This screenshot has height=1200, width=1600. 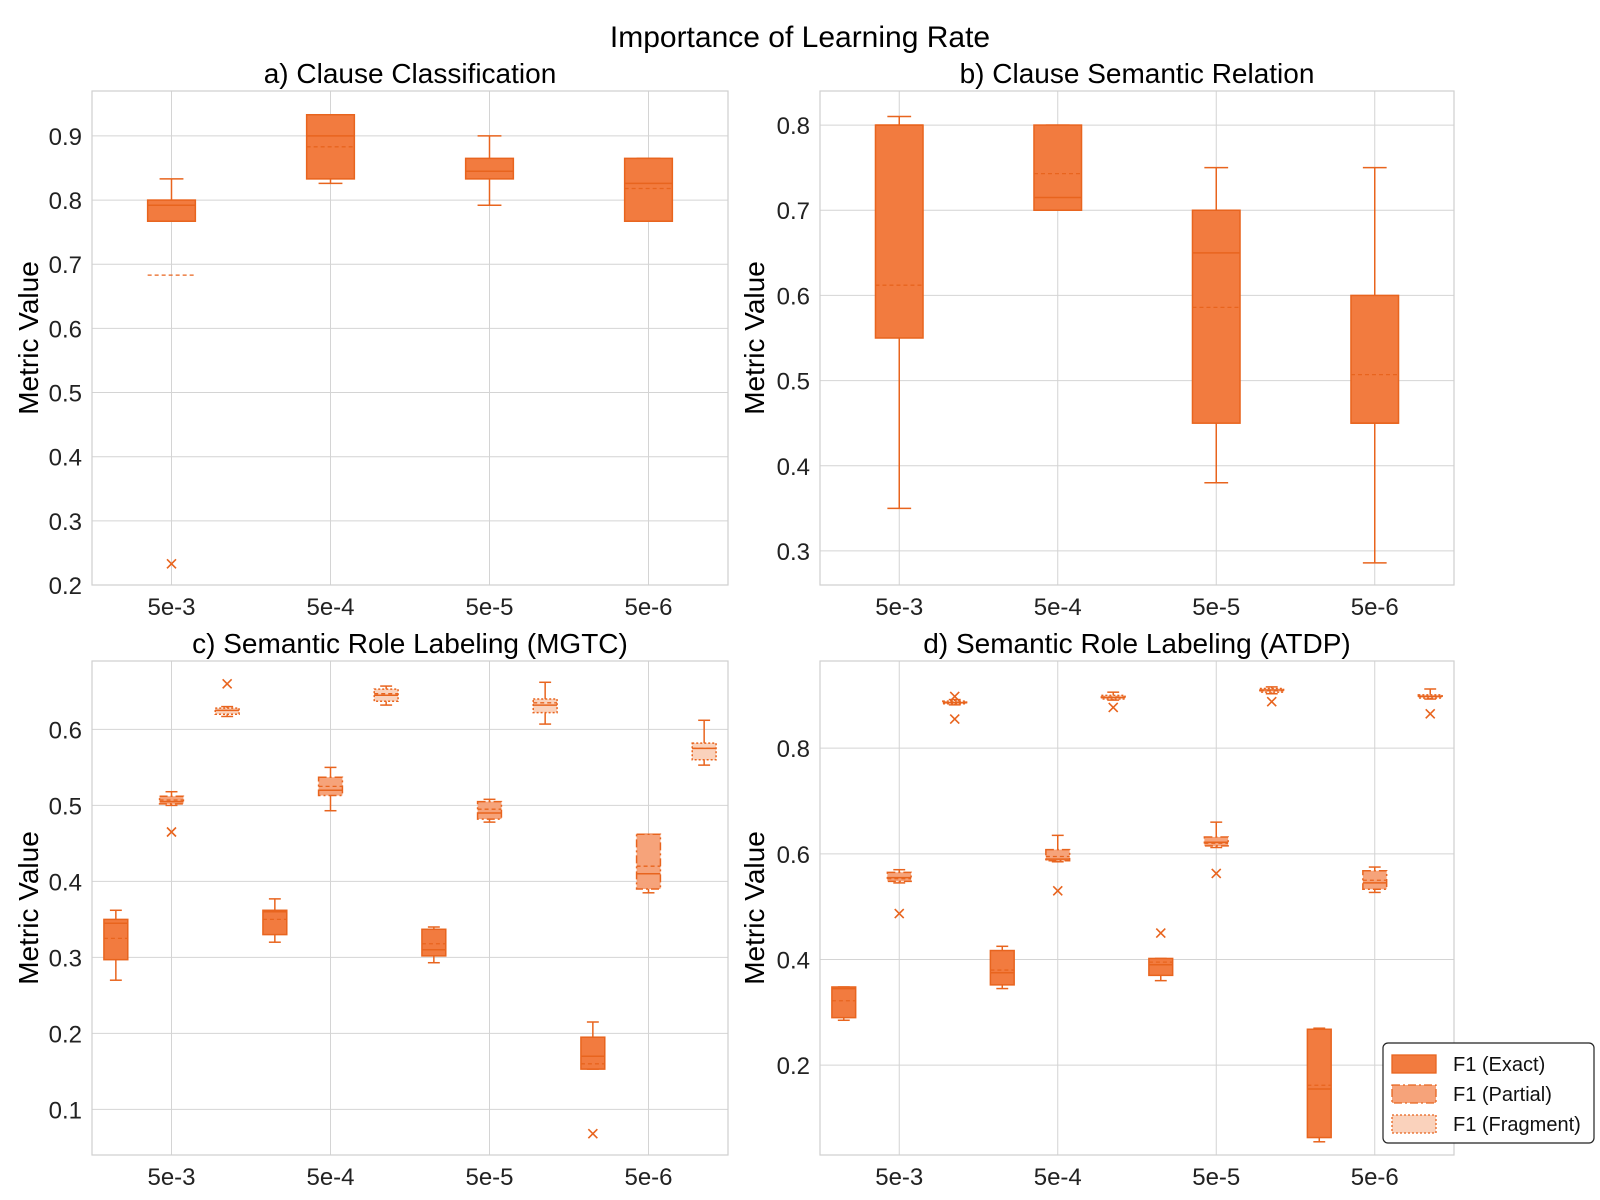 What do you see at coordinates (410, 643) in the screenshot?
I see `subplot-title: c) Semantic Role Labeling (MGTC)` at bounding box center [410, 643].